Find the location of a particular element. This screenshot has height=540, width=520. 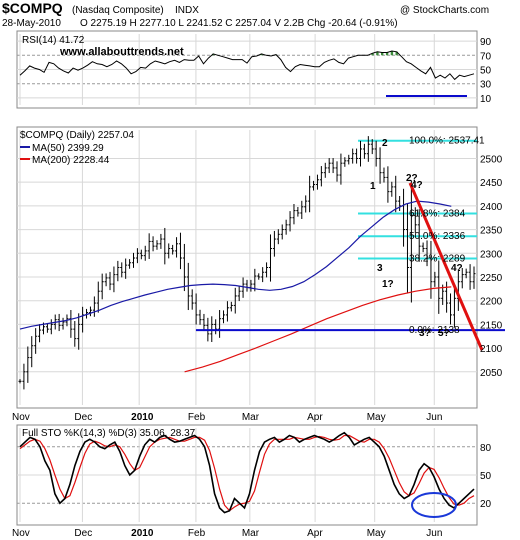

header-exchange: INDX is located at coordinates (187, 10).